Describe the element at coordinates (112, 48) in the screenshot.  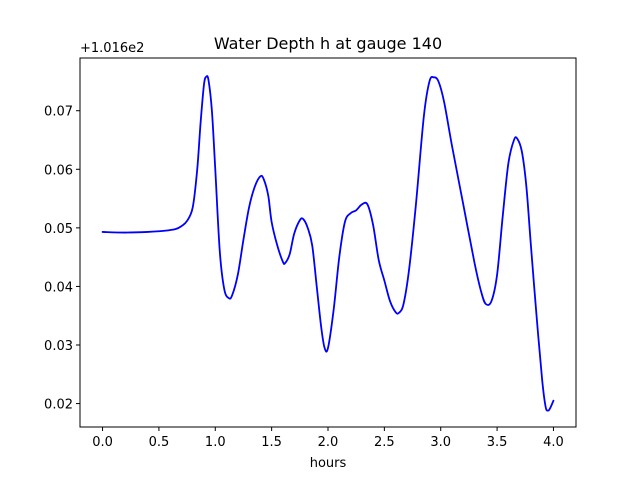
I see `y-offset-label: +1.016e2` at that location.